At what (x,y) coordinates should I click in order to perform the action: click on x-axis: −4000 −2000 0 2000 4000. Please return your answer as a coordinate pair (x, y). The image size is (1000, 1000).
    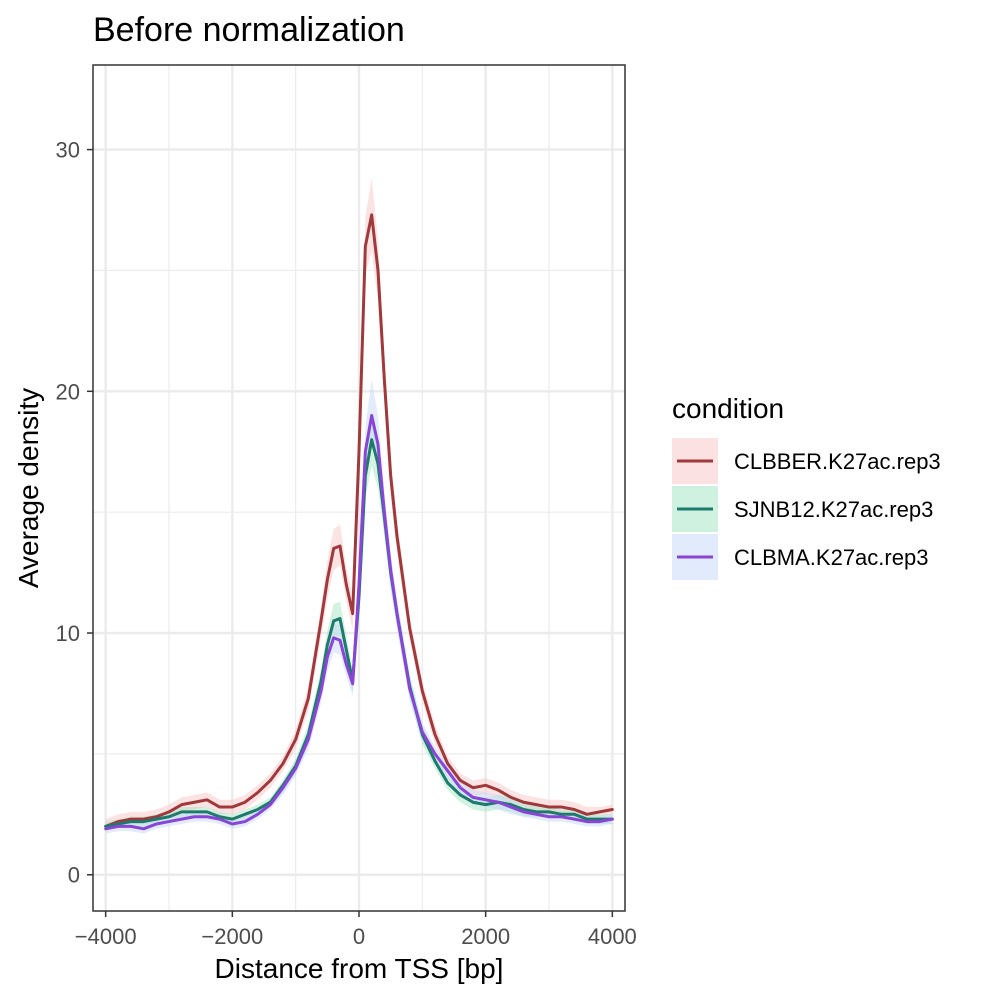
    Looking at the image, I should click on (356, 930).